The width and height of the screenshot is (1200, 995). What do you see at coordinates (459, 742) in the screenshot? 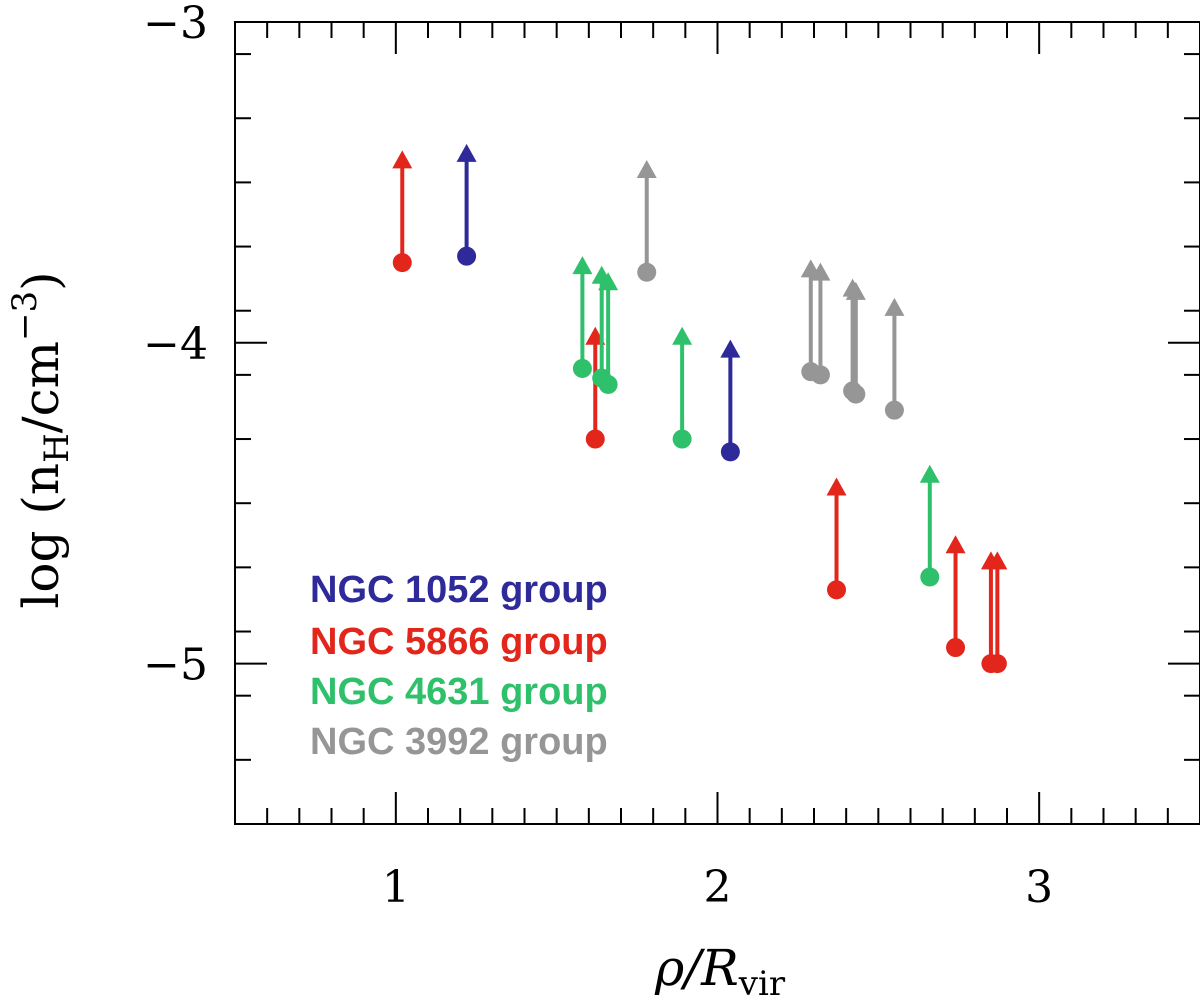
I see `legend-entry-ngc-3992: NGC 3992 group` at bounding box center [459, 742].